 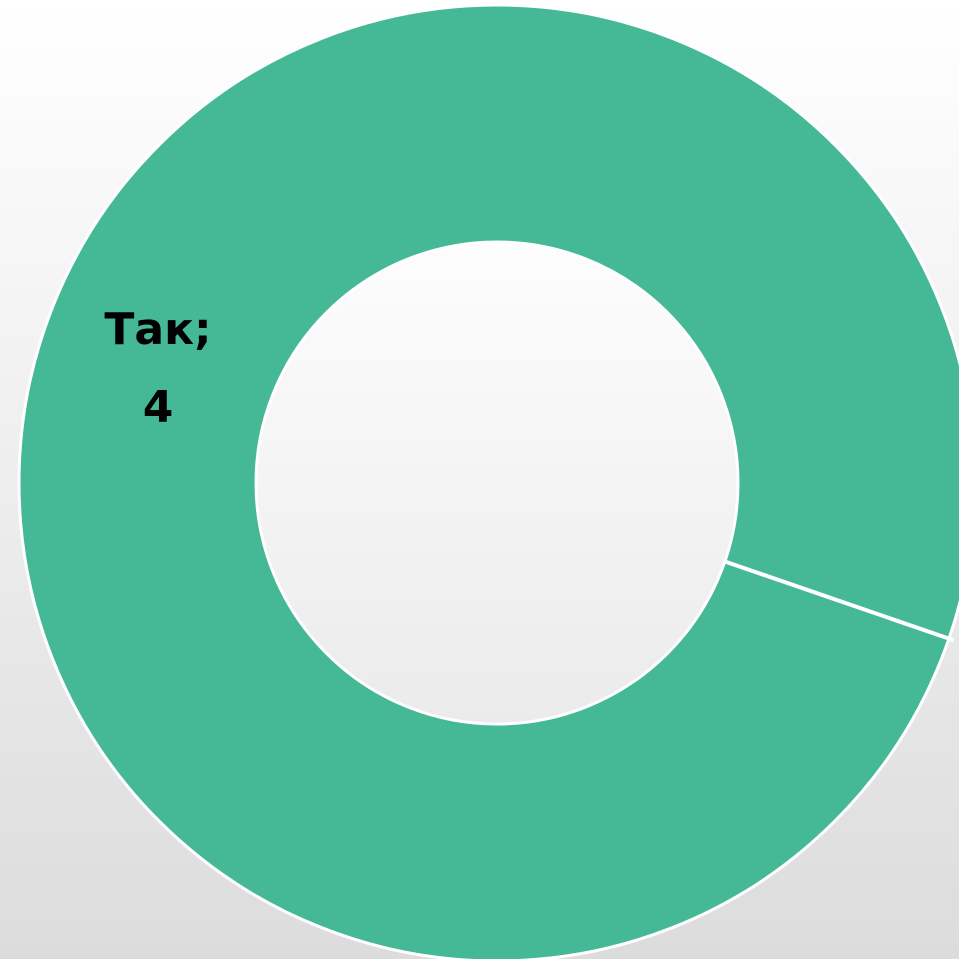 I want to click on slice-divider, so click(x=839, y=601).